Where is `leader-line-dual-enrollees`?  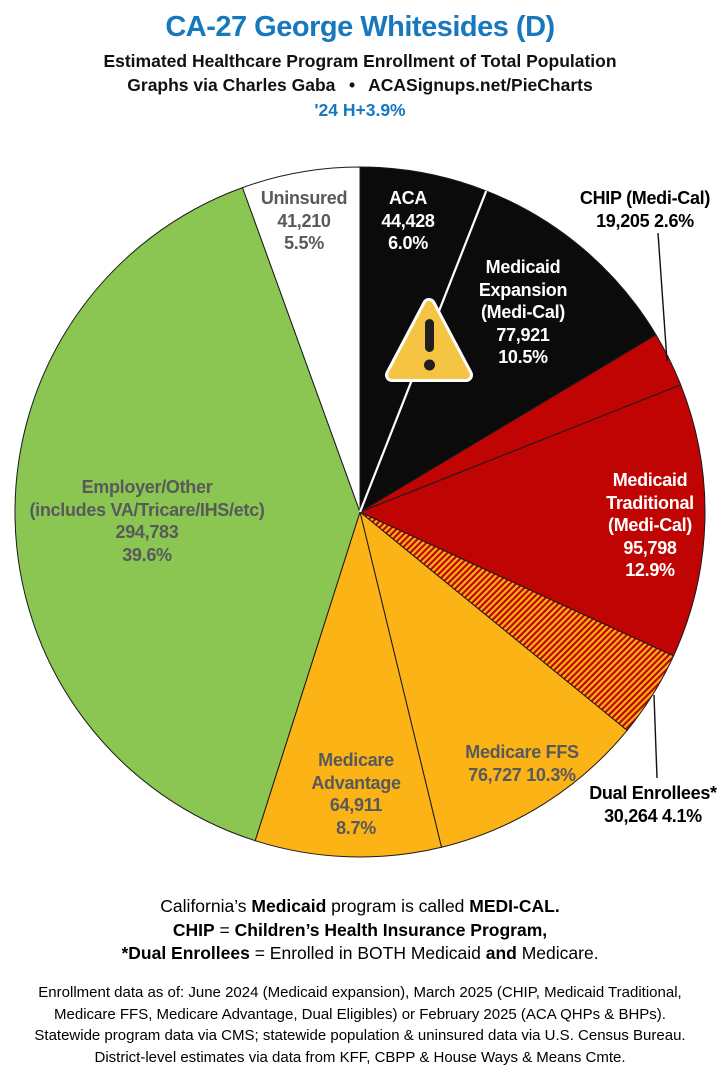
leader-line-dual-enrollees is located at coordinates (655, 736).